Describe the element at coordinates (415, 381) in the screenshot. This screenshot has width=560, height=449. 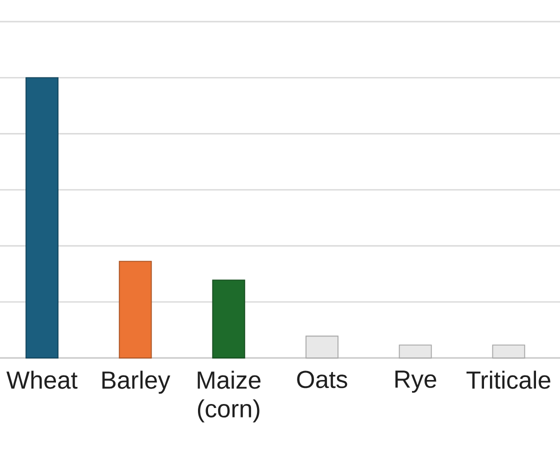
I see `x-tick-label: Rye` at that location.